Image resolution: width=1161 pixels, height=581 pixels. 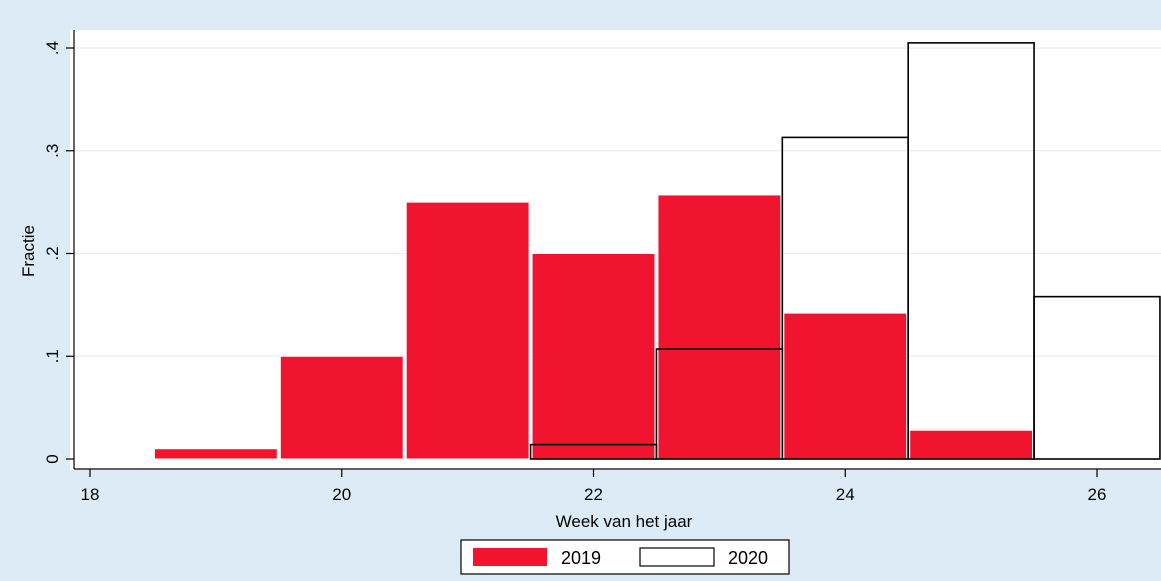 I want to click on y-tick-label: .2, so click(x=52, y=253).